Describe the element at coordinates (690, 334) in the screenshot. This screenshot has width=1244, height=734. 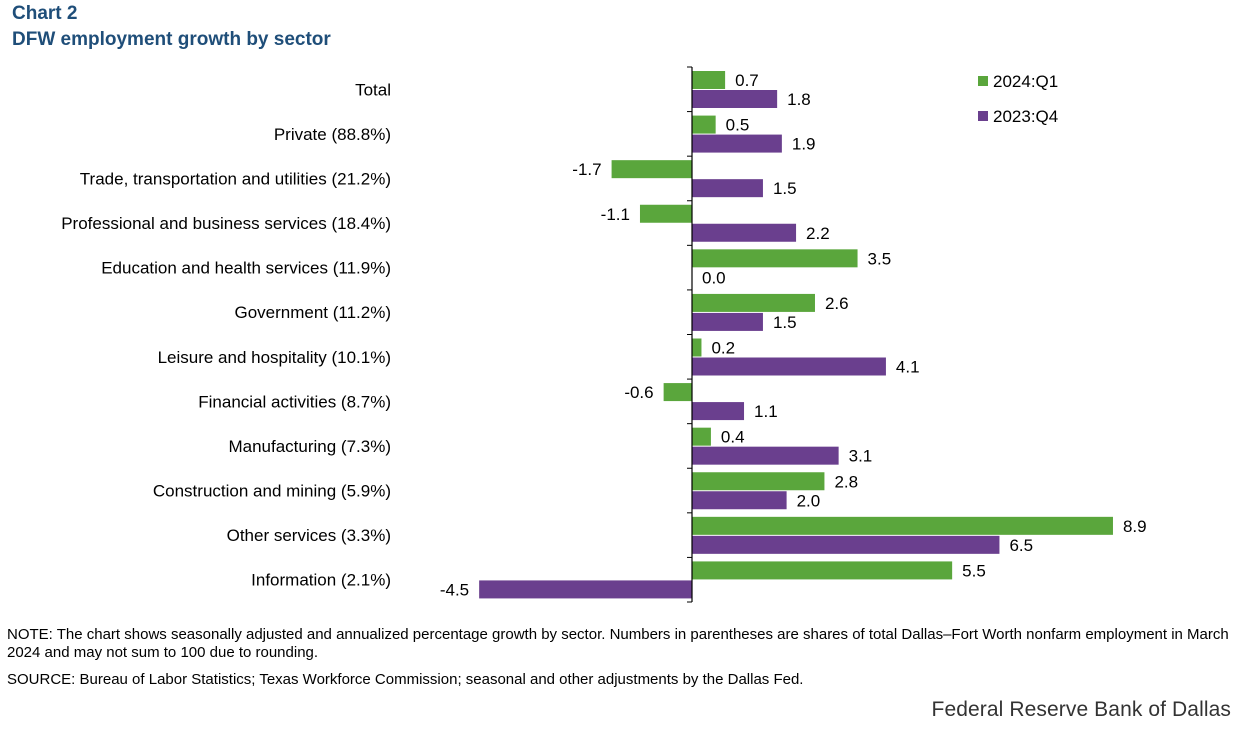
I see `zero-axis` at that location.